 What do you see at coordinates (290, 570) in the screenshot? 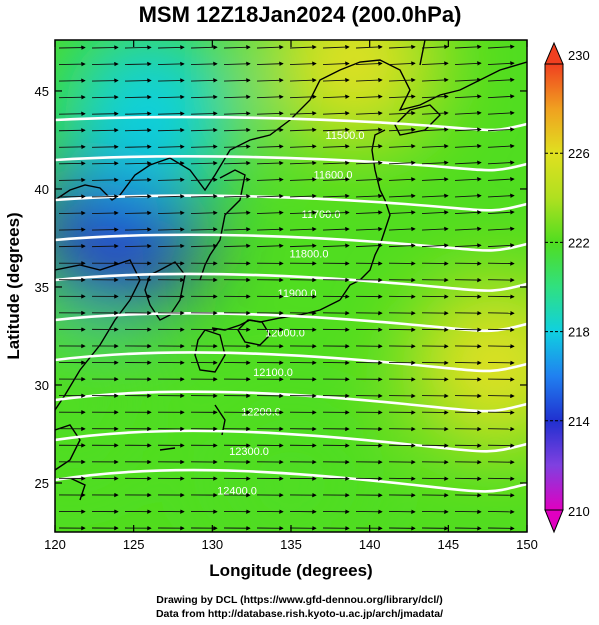
I see `x-axis-label: Longitude (degrees)` at bounding box center [290, 570].